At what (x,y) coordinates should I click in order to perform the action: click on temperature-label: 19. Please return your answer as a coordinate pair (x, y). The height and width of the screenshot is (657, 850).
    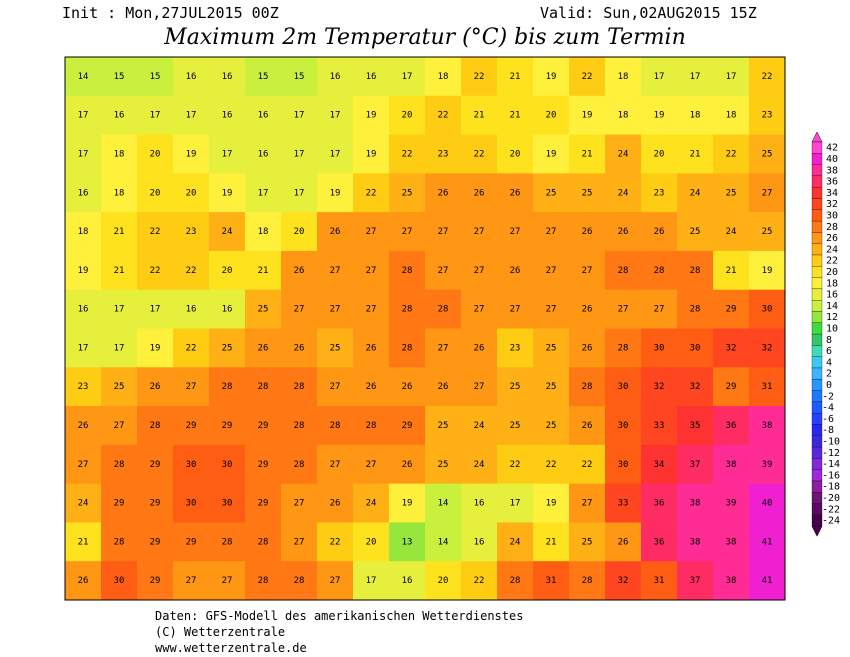
    Looking at the image, I should click on (551, 77).